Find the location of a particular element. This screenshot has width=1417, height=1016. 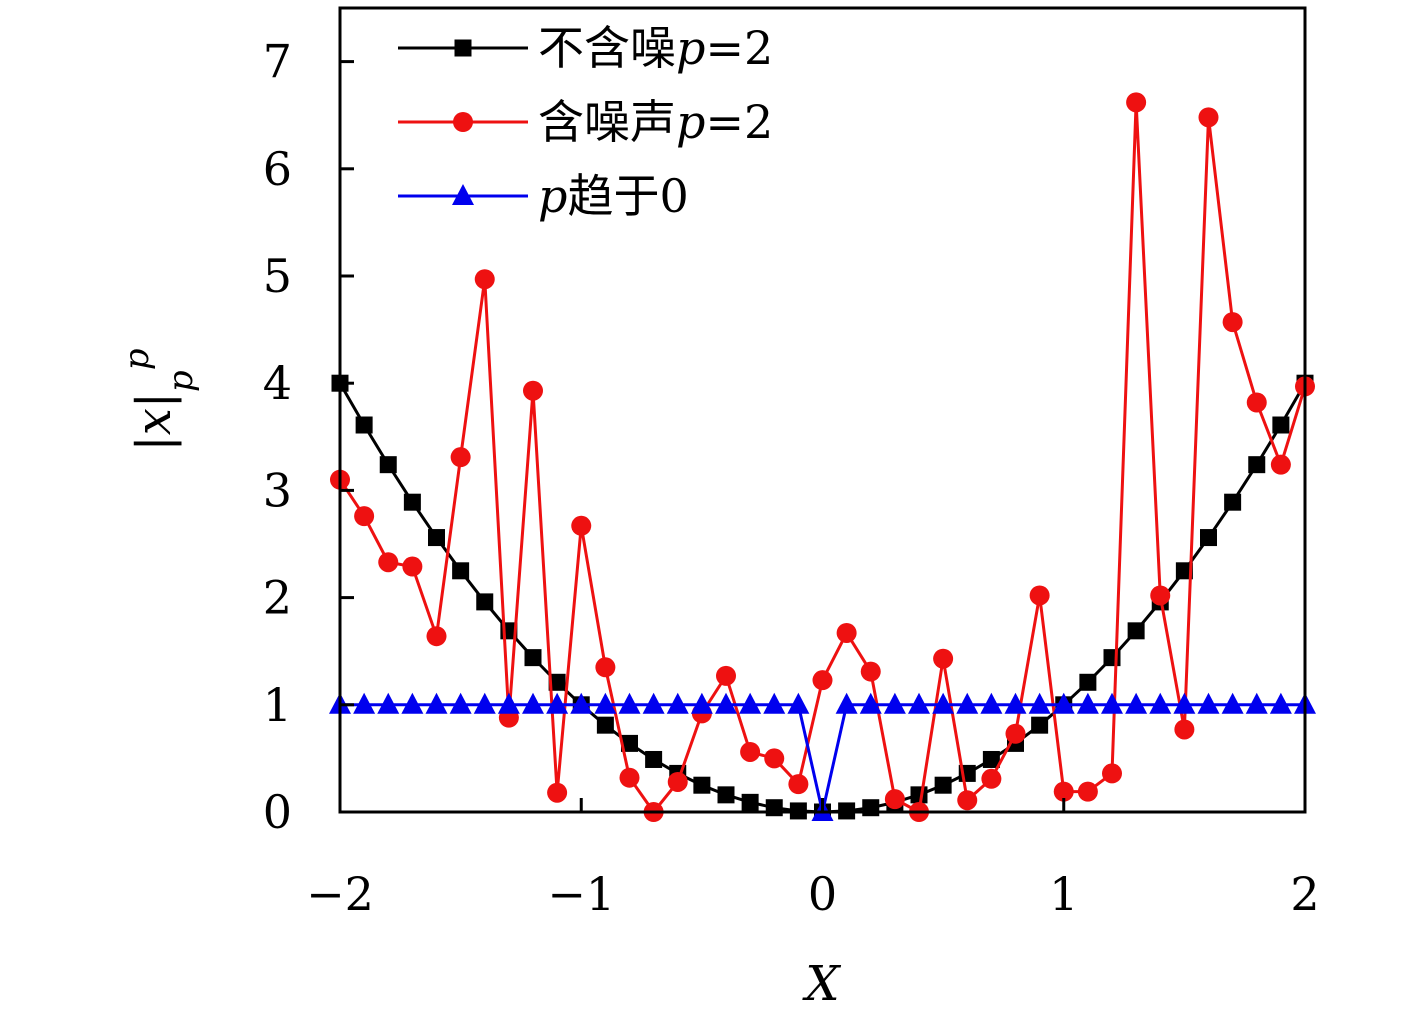

y-axis-title-main: |x| is located at coordinates (154, 421).